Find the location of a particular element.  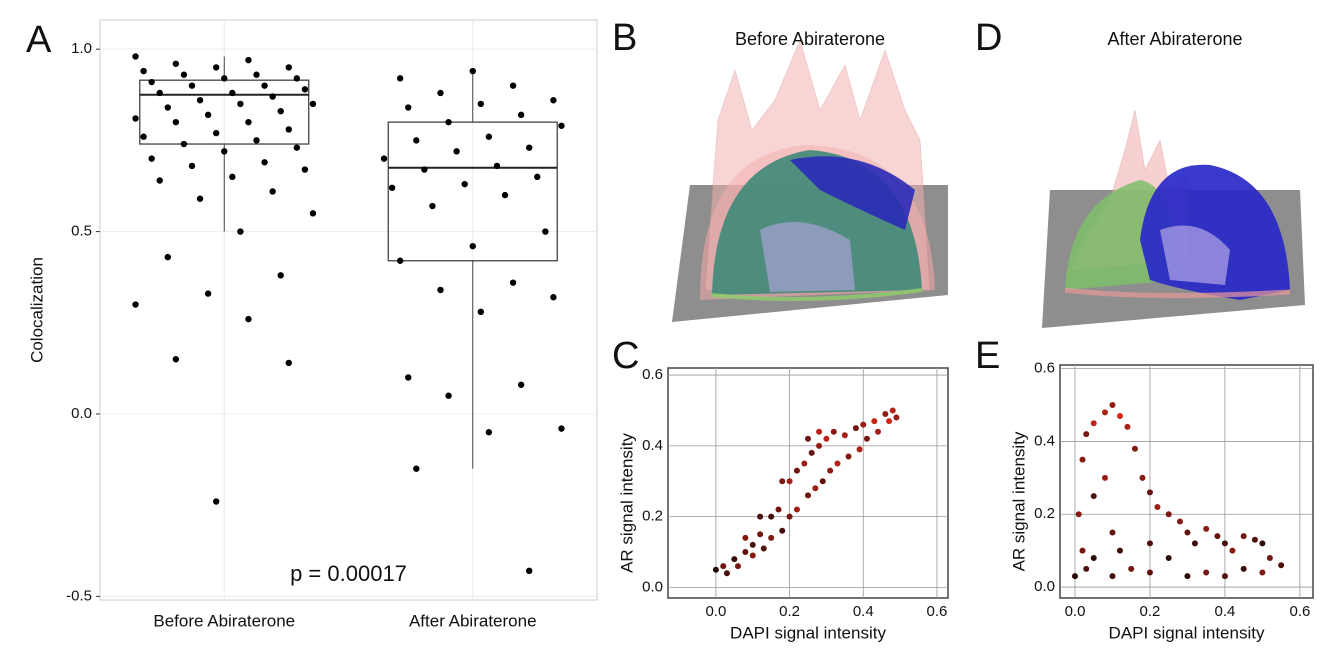

panel-letter: D is located at coordinates (988, 38).